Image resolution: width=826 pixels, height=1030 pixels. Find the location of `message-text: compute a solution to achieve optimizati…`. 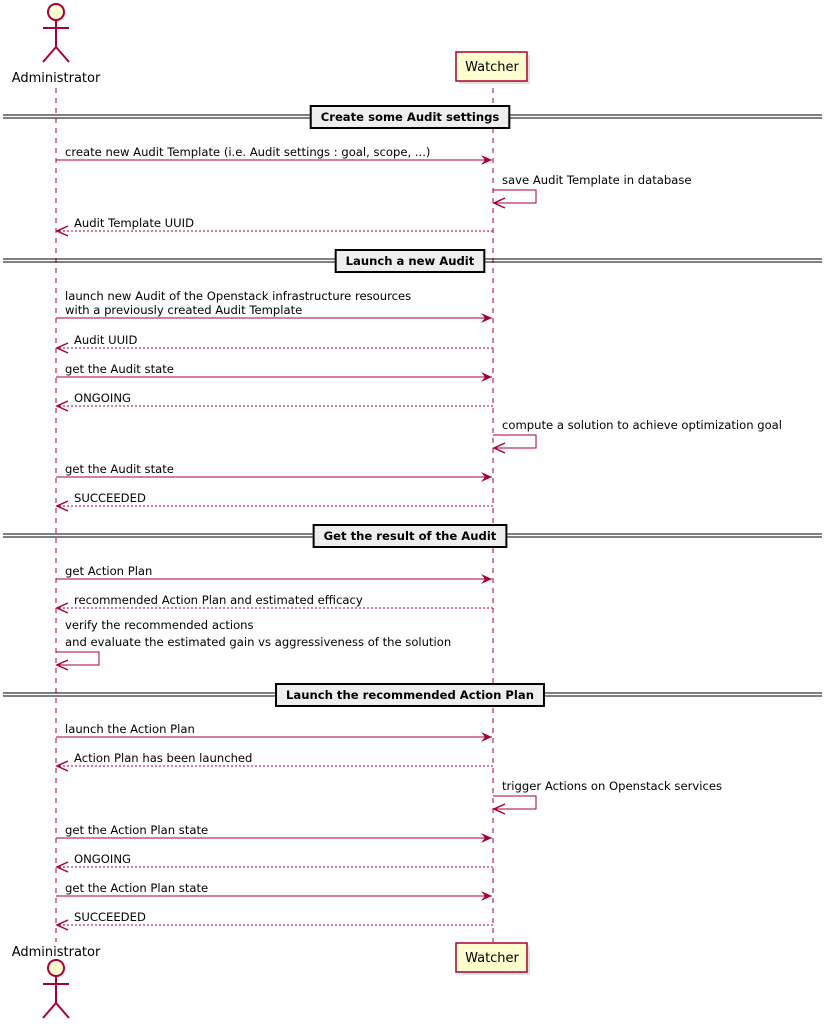

message-text: compute a solution to achieve optimizati… is located at coordinates (642, 425).